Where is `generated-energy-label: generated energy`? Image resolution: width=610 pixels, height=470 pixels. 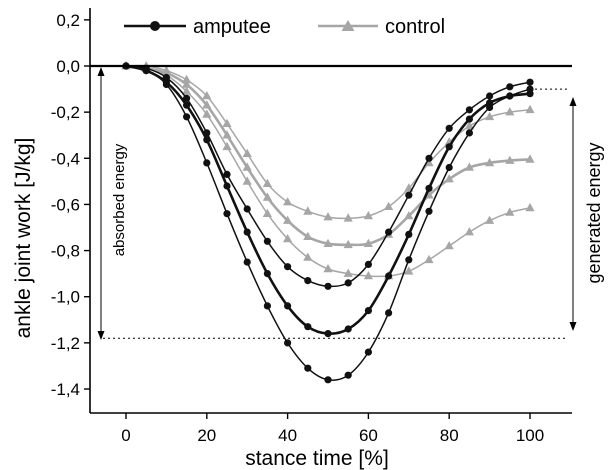 generated-energy-label: generated energy is located at coordinates (594, 212).